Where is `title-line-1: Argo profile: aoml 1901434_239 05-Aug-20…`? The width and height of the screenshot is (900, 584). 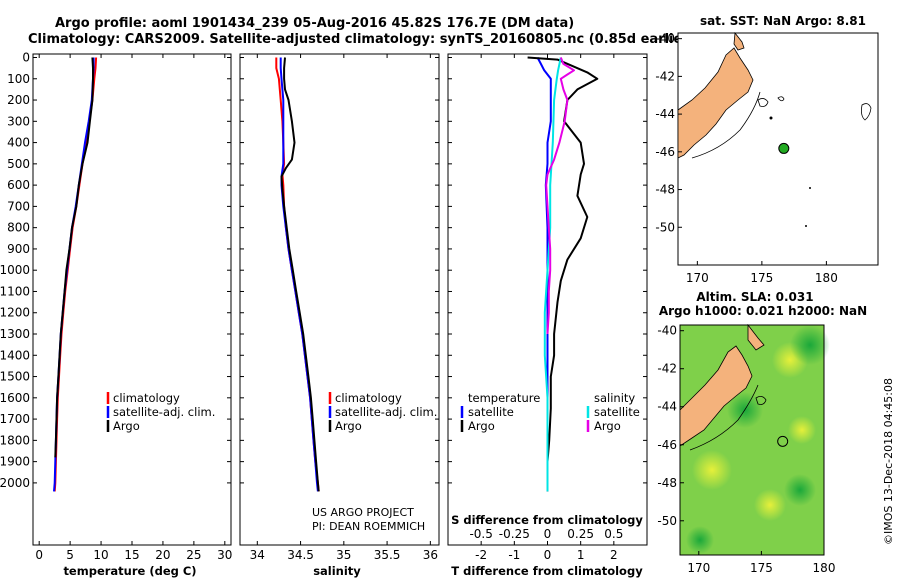 title-line-1: Argo profile: aoml 1901434_239 05-Aug-20… is located at coordinates (314, 23).